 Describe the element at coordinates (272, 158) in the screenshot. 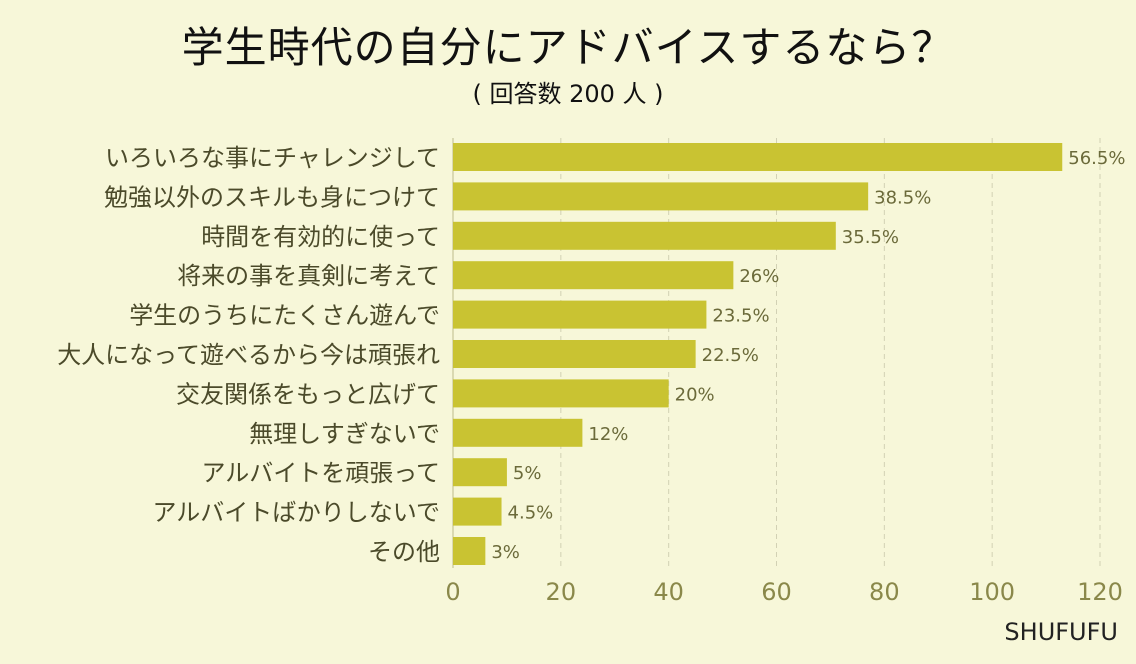

I see `category-label: いろいろな事にチャレンジして` at that location.